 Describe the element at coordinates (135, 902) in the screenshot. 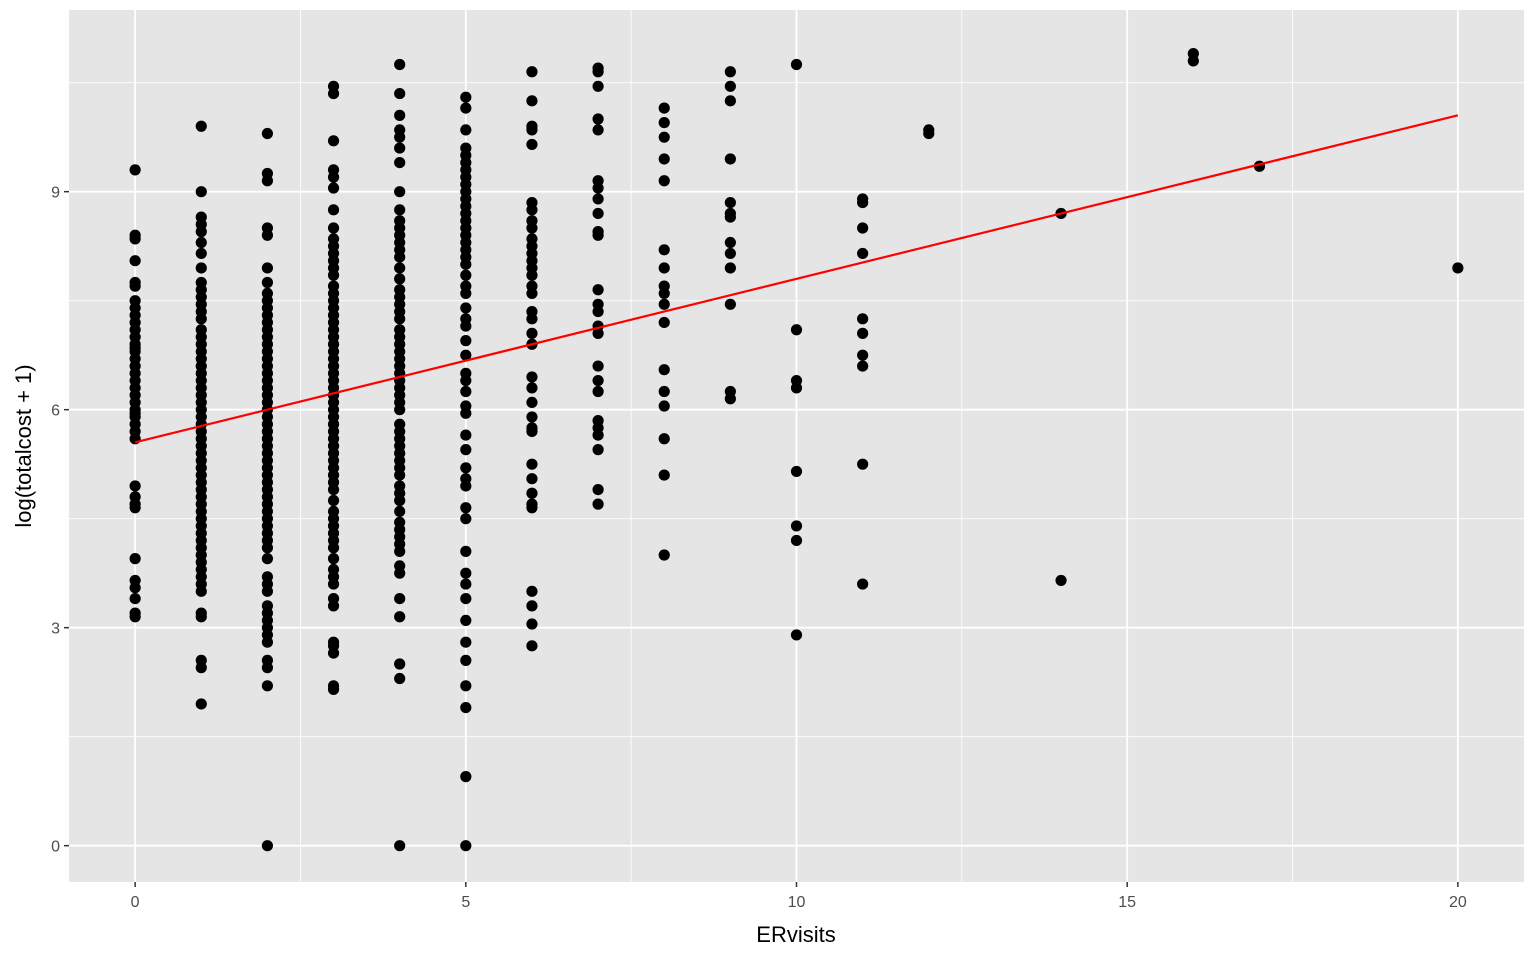

I see `x-tick-label: 0` at that location.